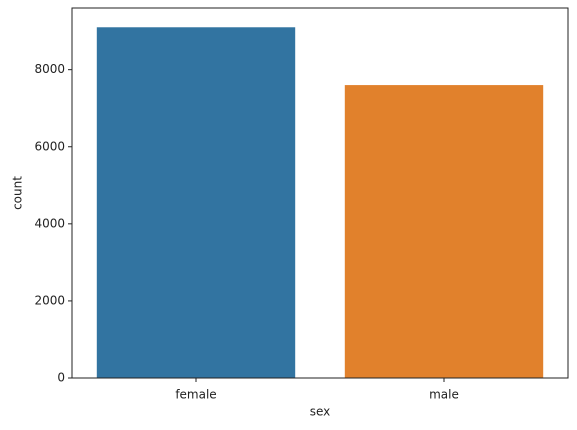  What do you see at coordinates (320, 412) in the screenshot?
I see `x-axis-label: sex` at bounding box center [320, 412].